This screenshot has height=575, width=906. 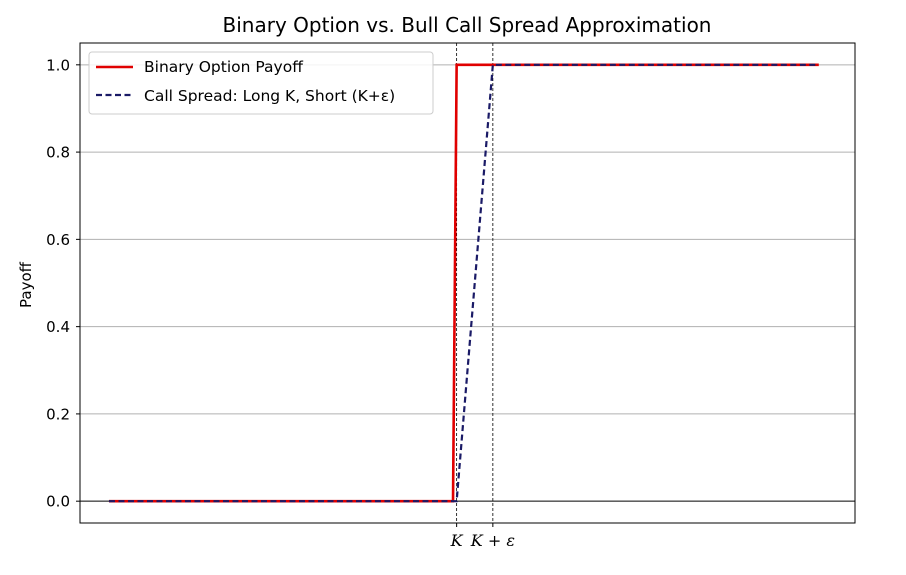 What do you see at coordinates (58, 414) in the screenshot?
I see `y-tick-label-1: 0.2` at bounding box center [58, 414].